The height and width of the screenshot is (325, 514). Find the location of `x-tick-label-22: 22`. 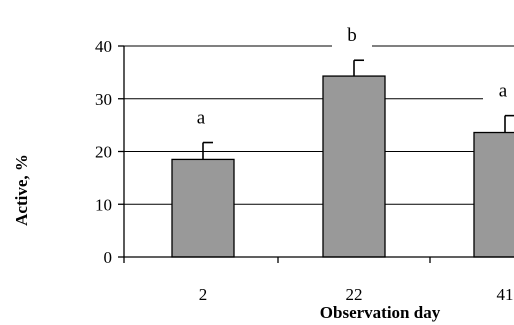

x-tick-label-22: 22 is located at coordinates (354, 294).